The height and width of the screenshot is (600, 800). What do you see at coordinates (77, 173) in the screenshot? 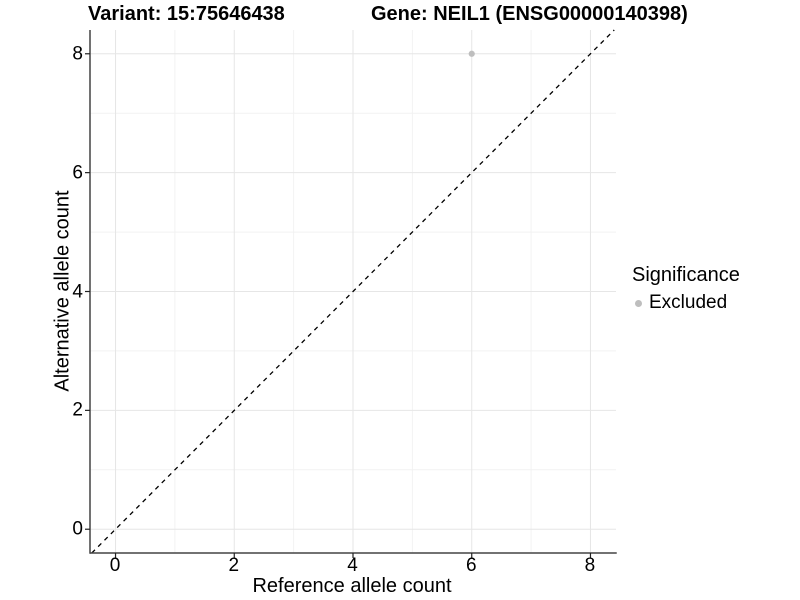
I see `y-tick-label: 6` at bounding box center [77, 173].